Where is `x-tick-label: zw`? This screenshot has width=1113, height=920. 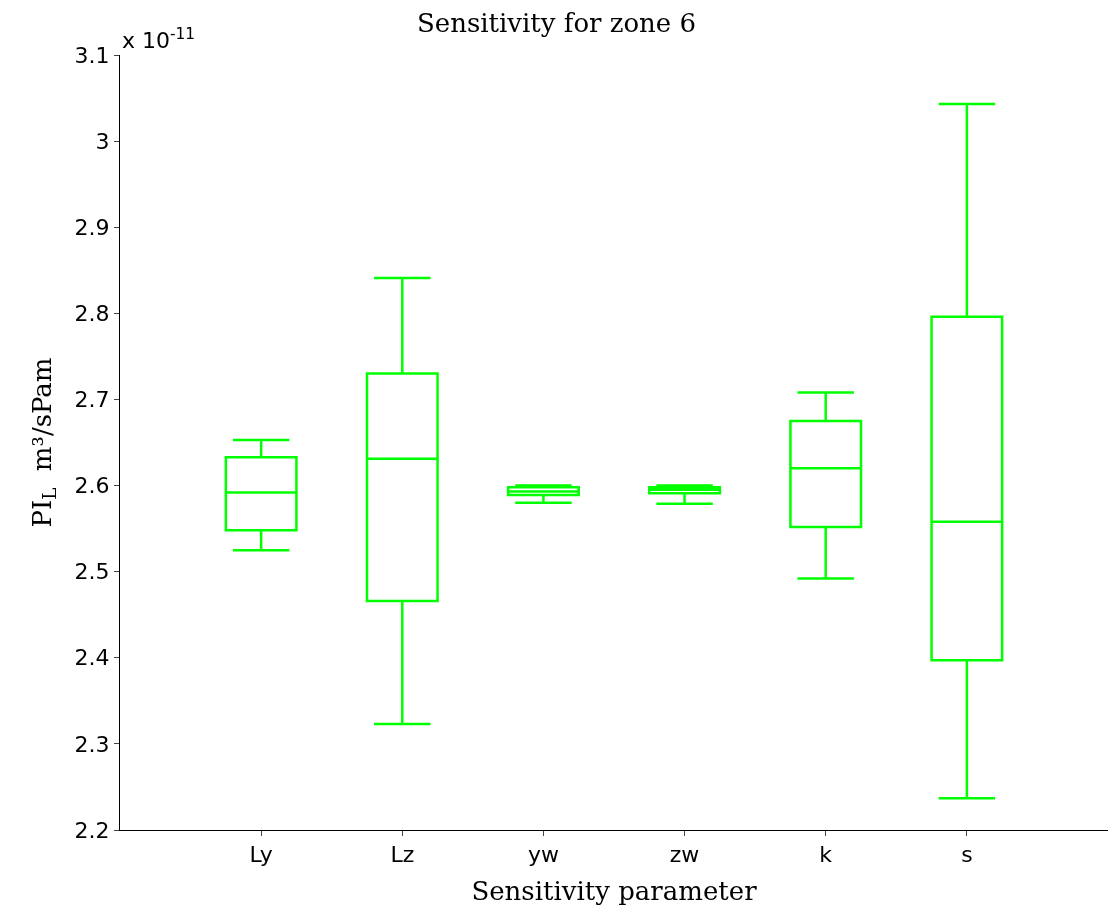 x-tick-label: zw is located at coordinates (684, 855).